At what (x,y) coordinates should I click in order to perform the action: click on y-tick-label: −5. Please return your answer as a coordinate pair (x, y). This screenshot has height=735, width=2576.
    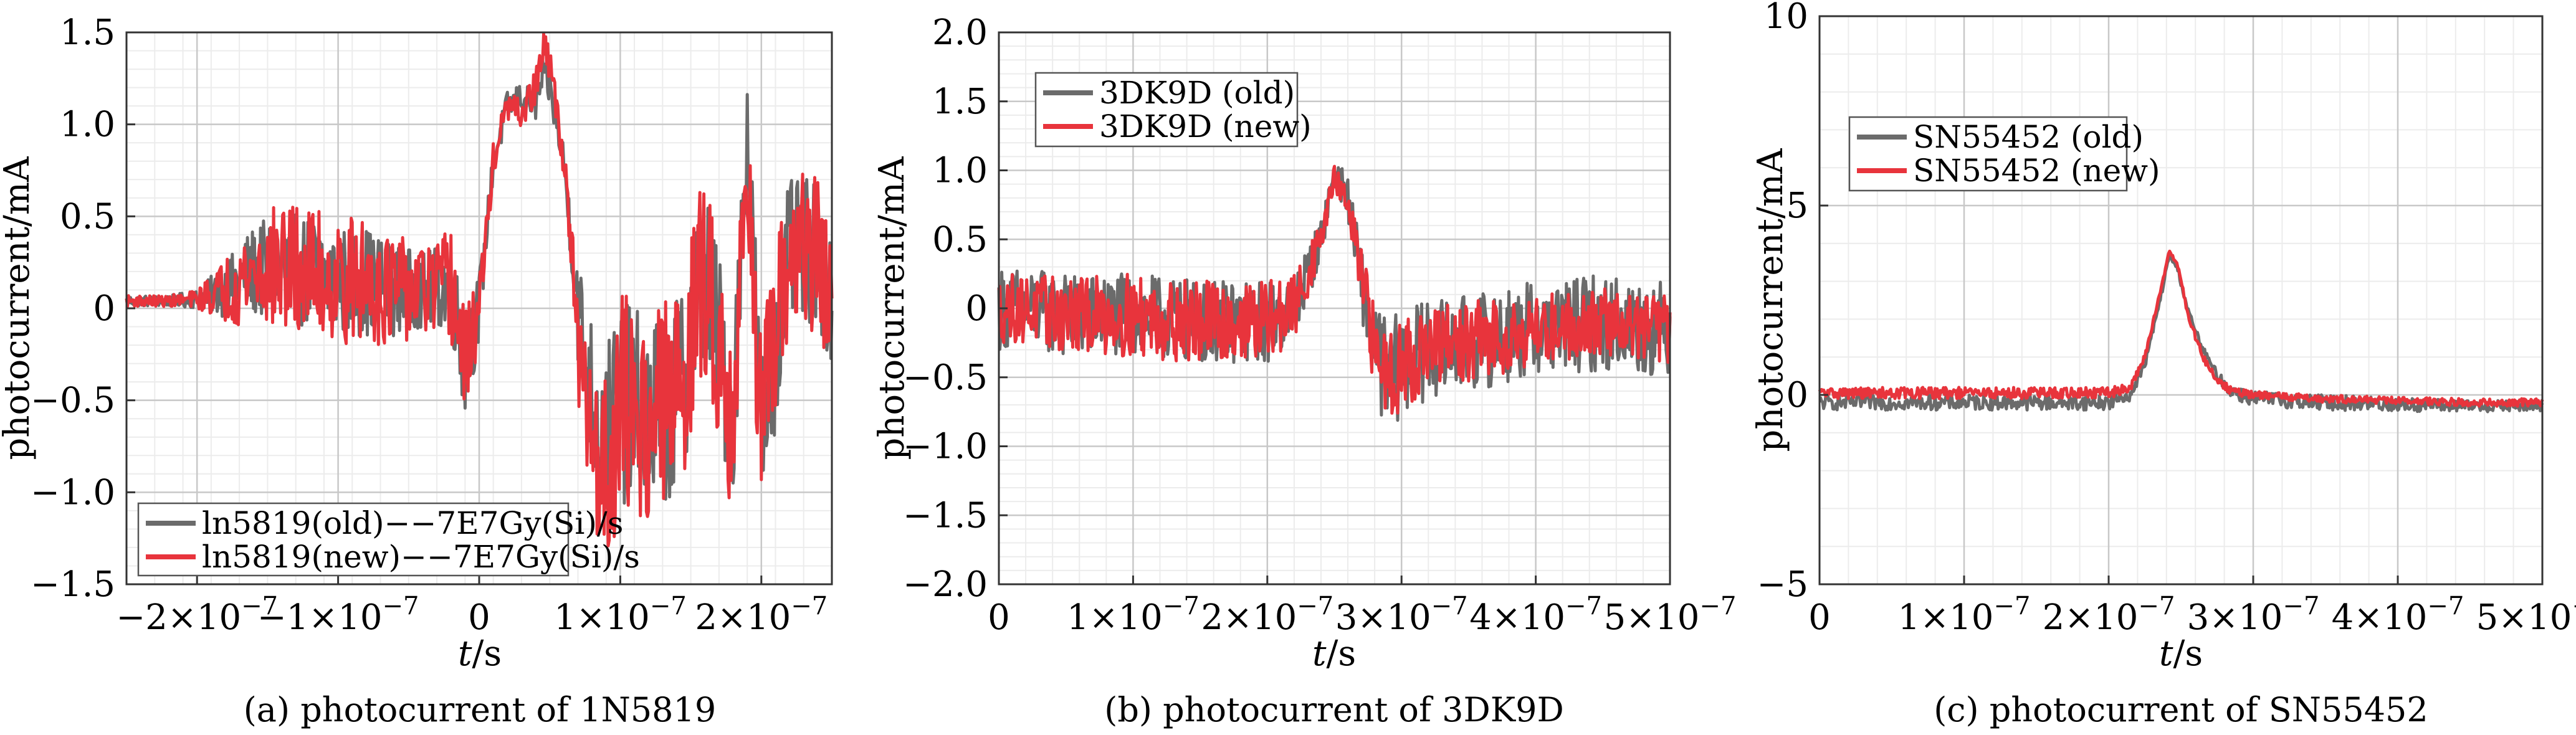
    Looking at the image, I should click on (1783, 584).